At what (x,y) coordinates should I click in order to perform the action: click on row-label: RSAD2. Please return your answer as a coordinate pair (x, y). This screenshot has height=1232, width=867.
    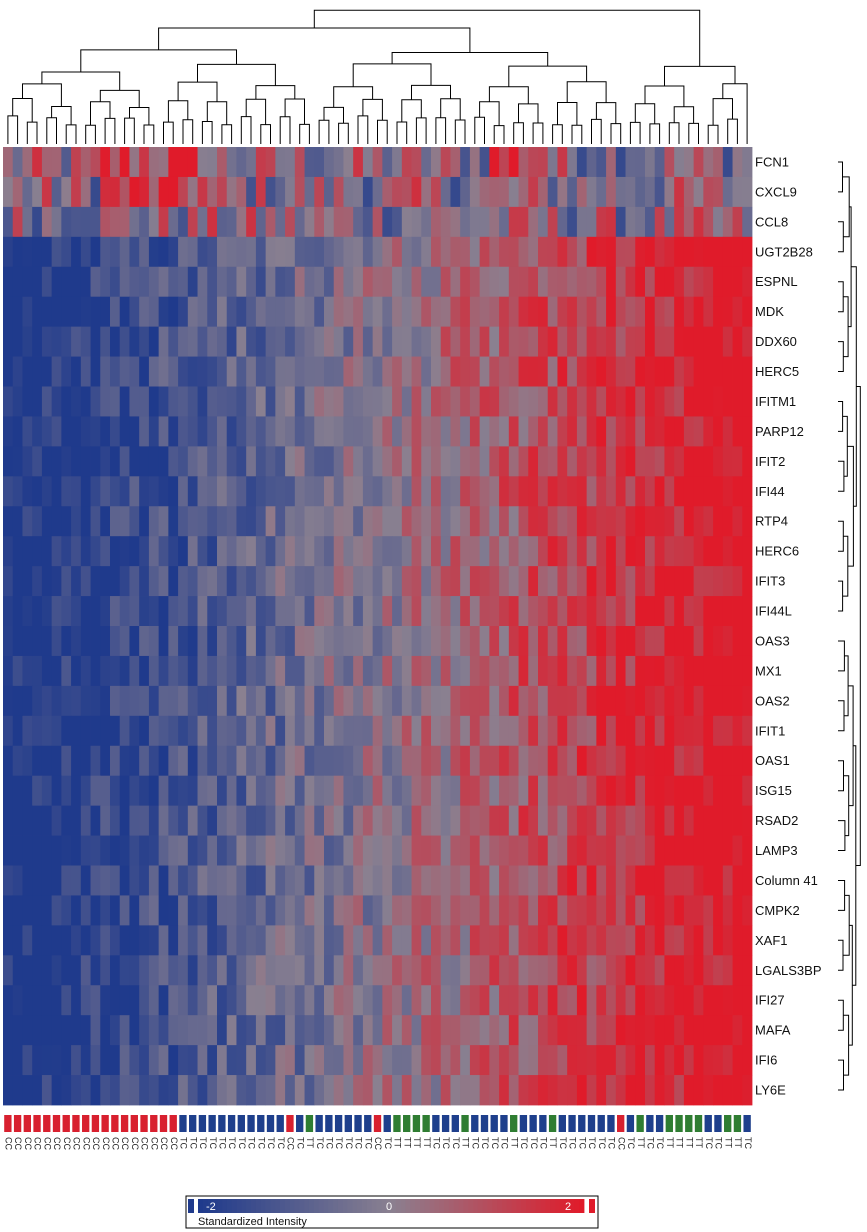
    Looking at the image, I should click on (776, 820).